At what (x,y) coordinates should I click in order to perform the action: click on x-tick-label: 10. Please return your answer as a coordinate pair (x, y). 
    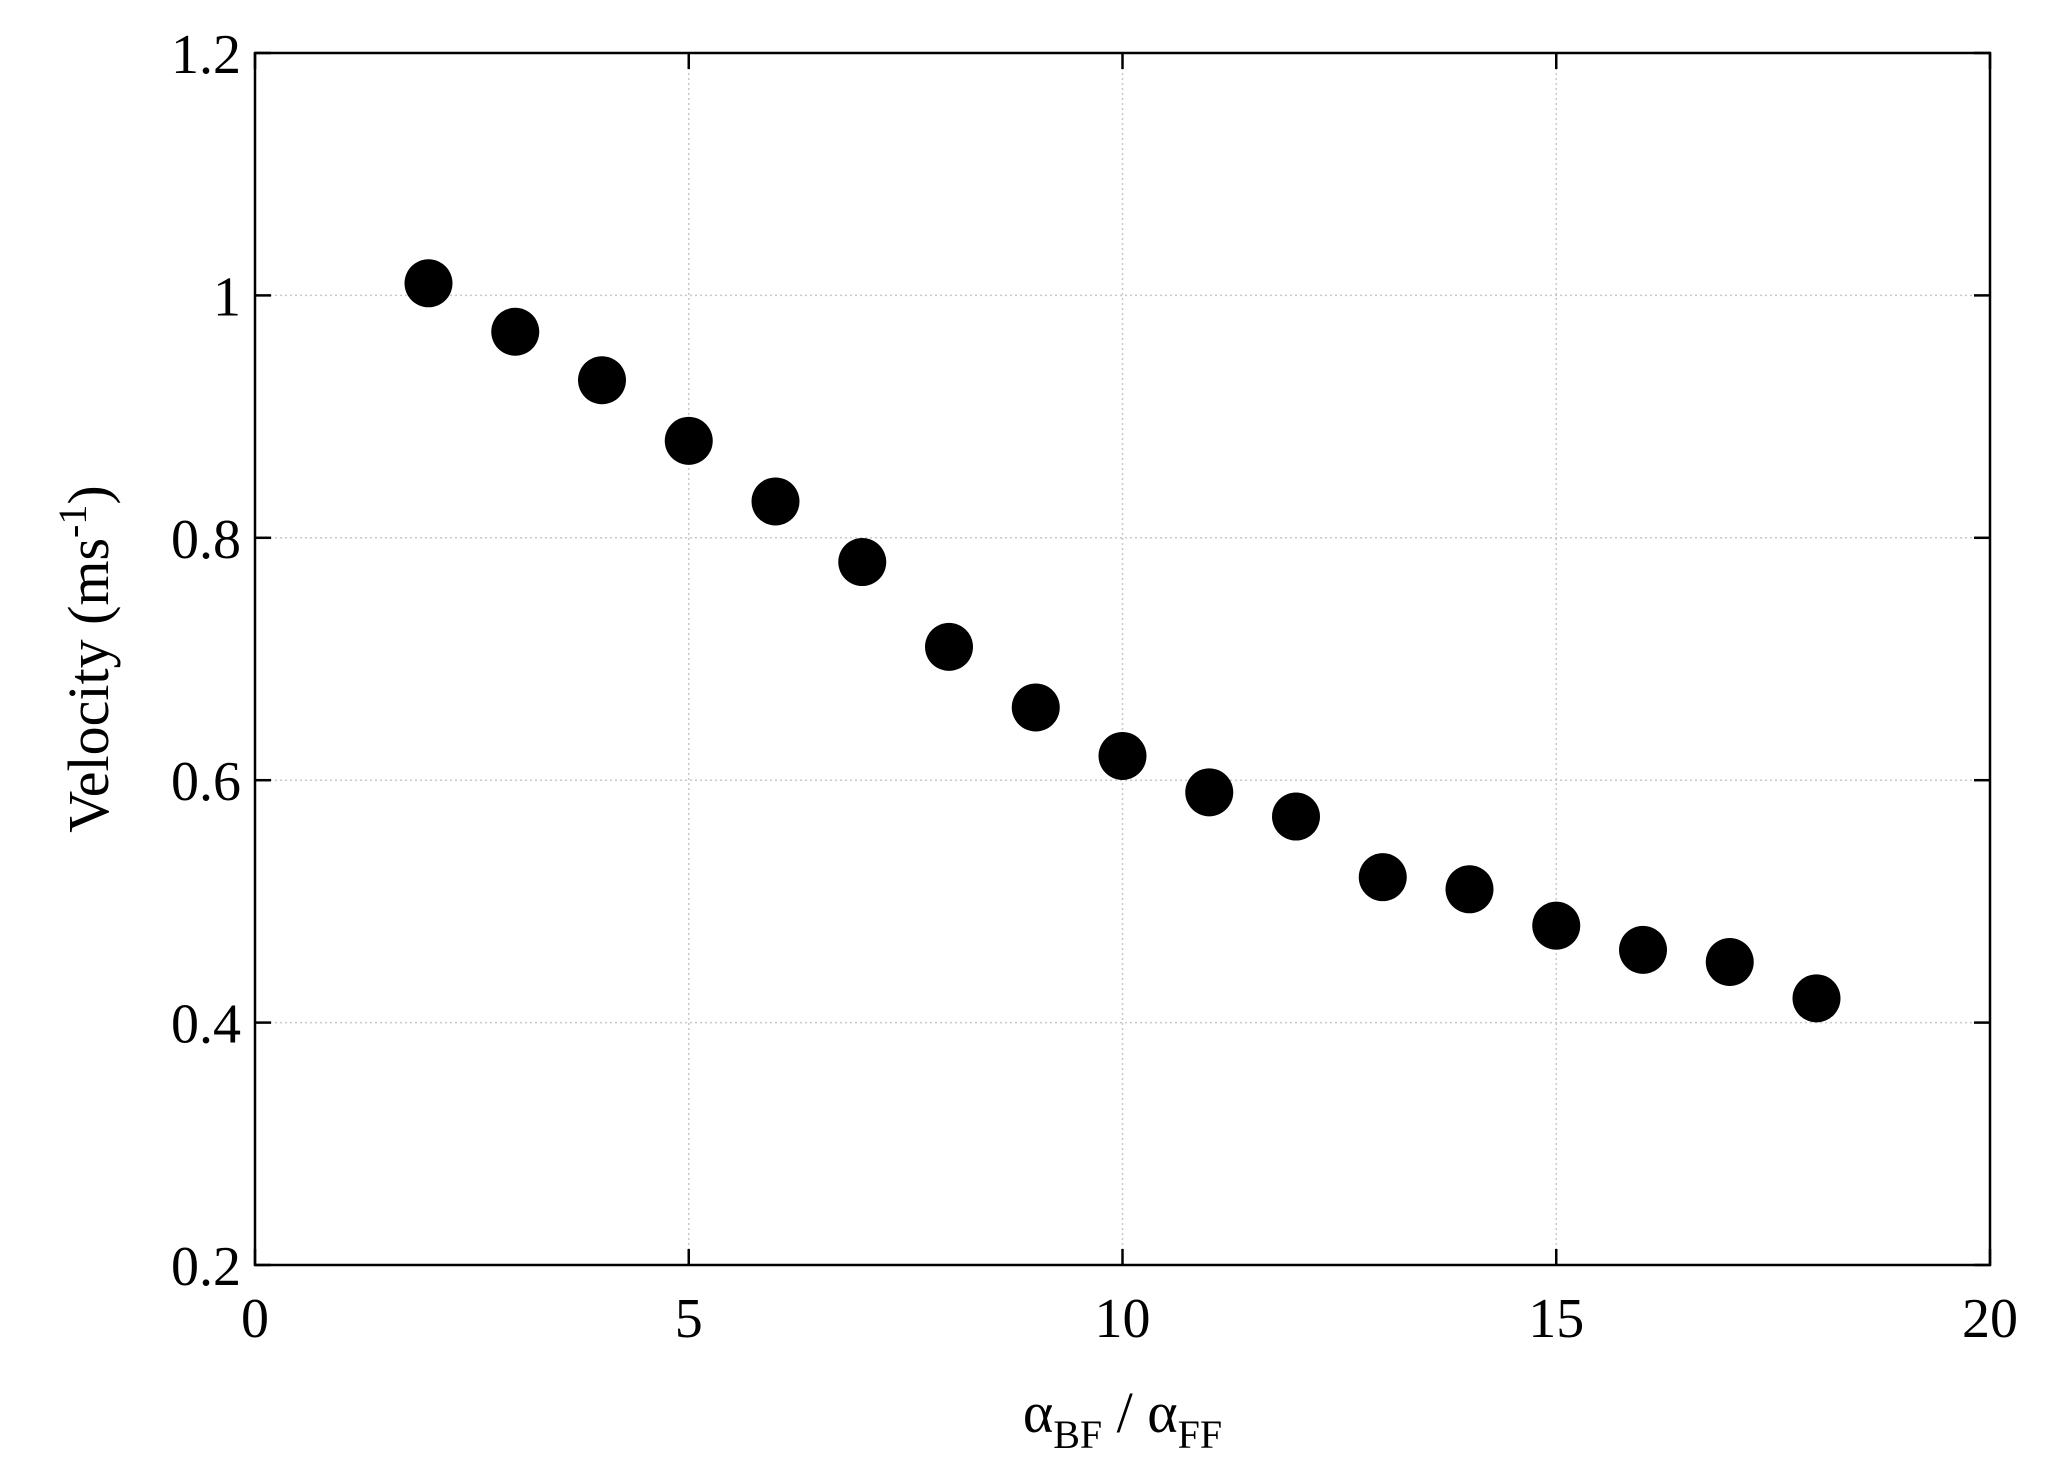
    Looking at the image, I should click on (1123, 1319).